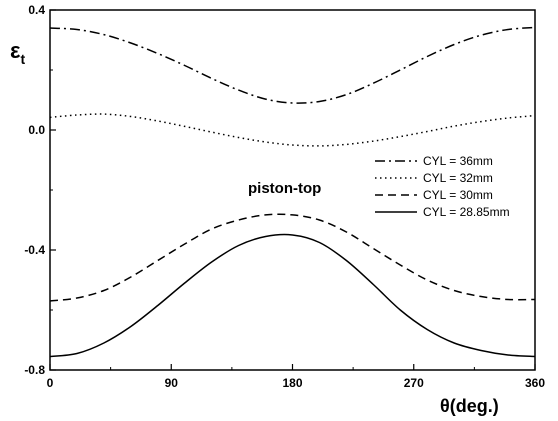  I want to click on x-axis-ticks: 0 90 180 270 360, so click(296, 377).